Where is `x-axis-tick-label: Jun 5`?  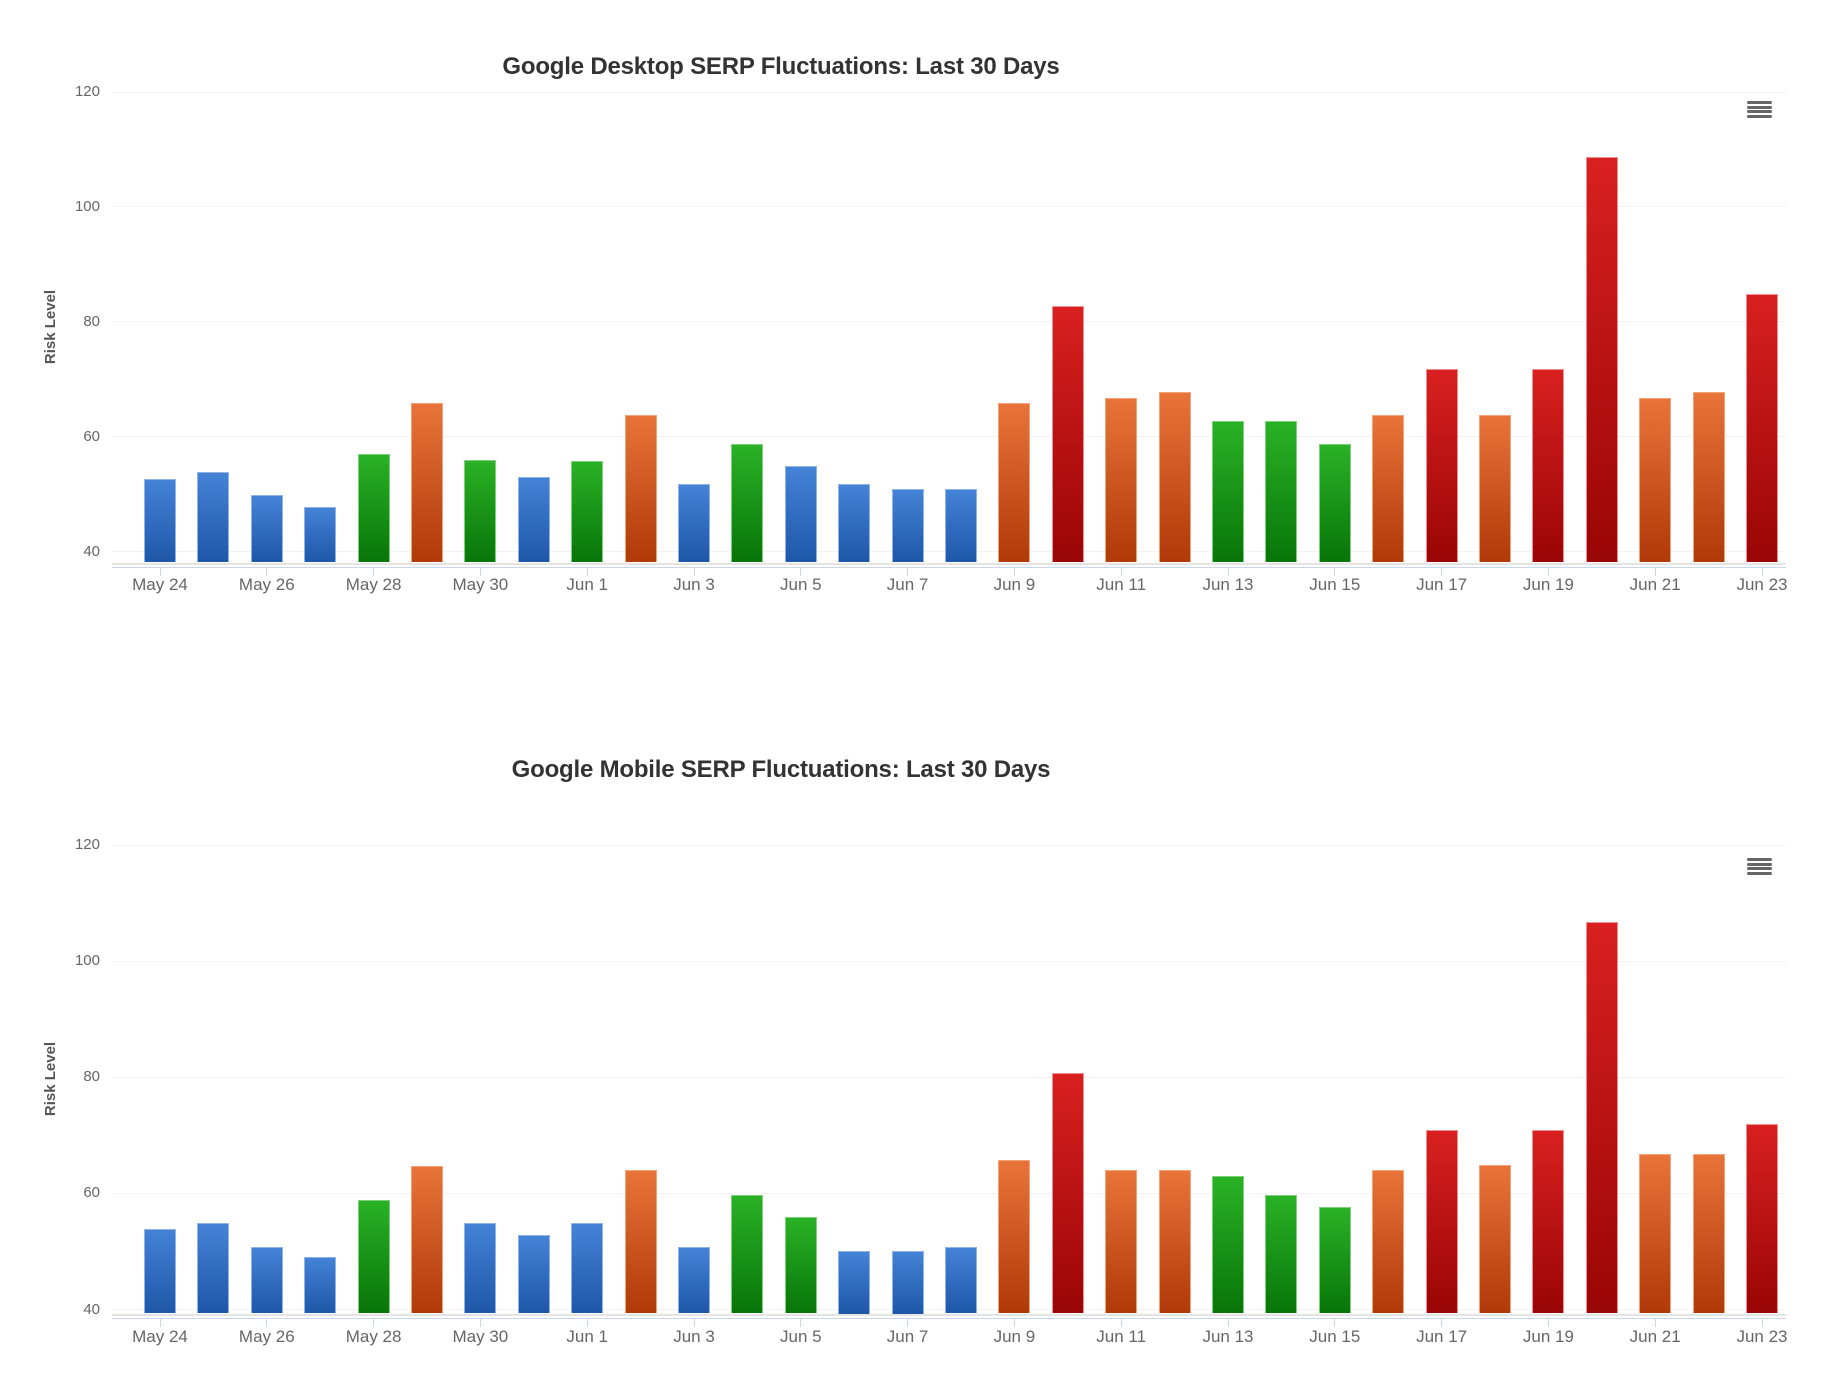
x-axis-tick-label: Jun 5 is located at coordinates (801, 584).